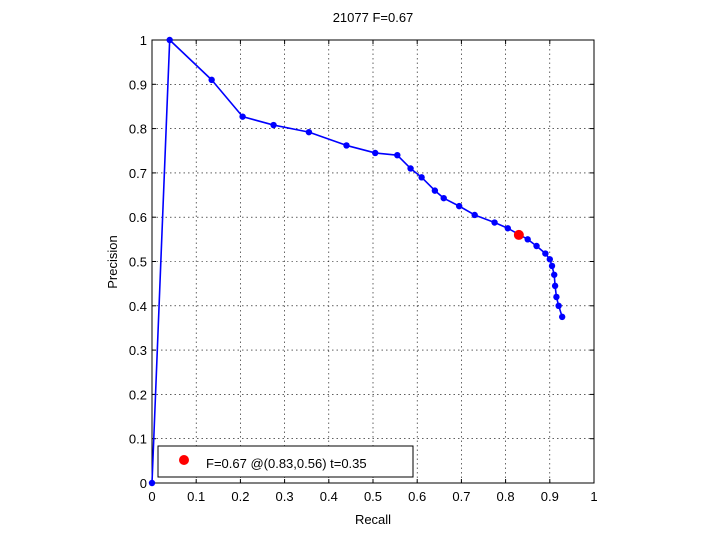 The width and height of the screenshot is (720, 540). I want to click on y-axis-label: Precision, so click(112, 261).